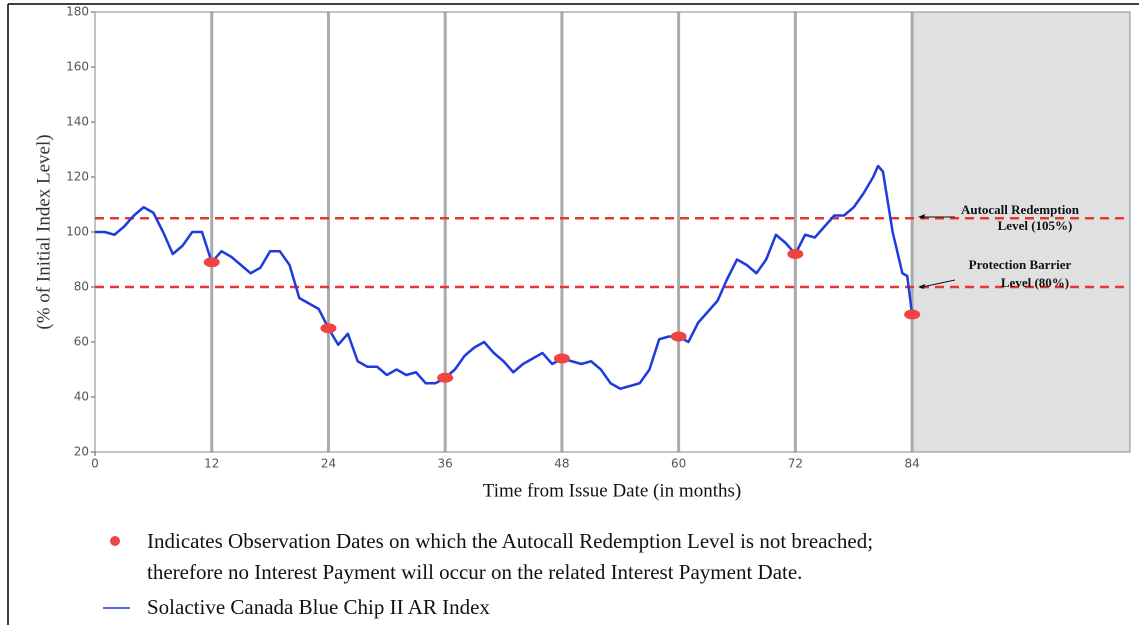  I want to click on y-tick-label: 100, so click(77, 232).